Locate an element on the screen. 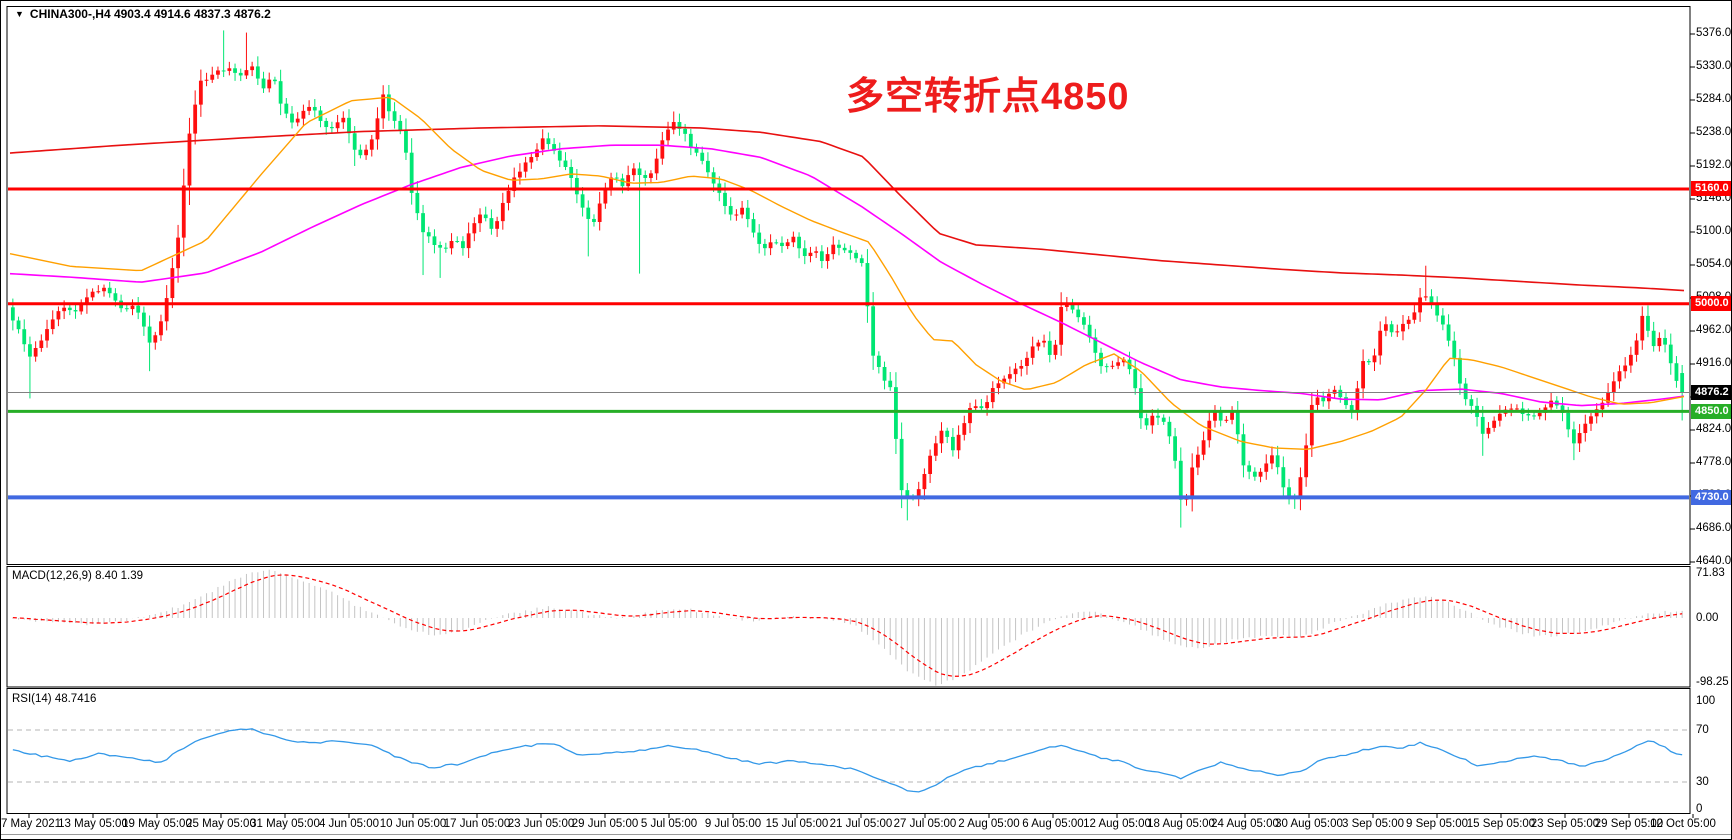 This screenshot has height=840, width=1732. price-level-label: 4850.0 is located at coordinates (1711, 411).